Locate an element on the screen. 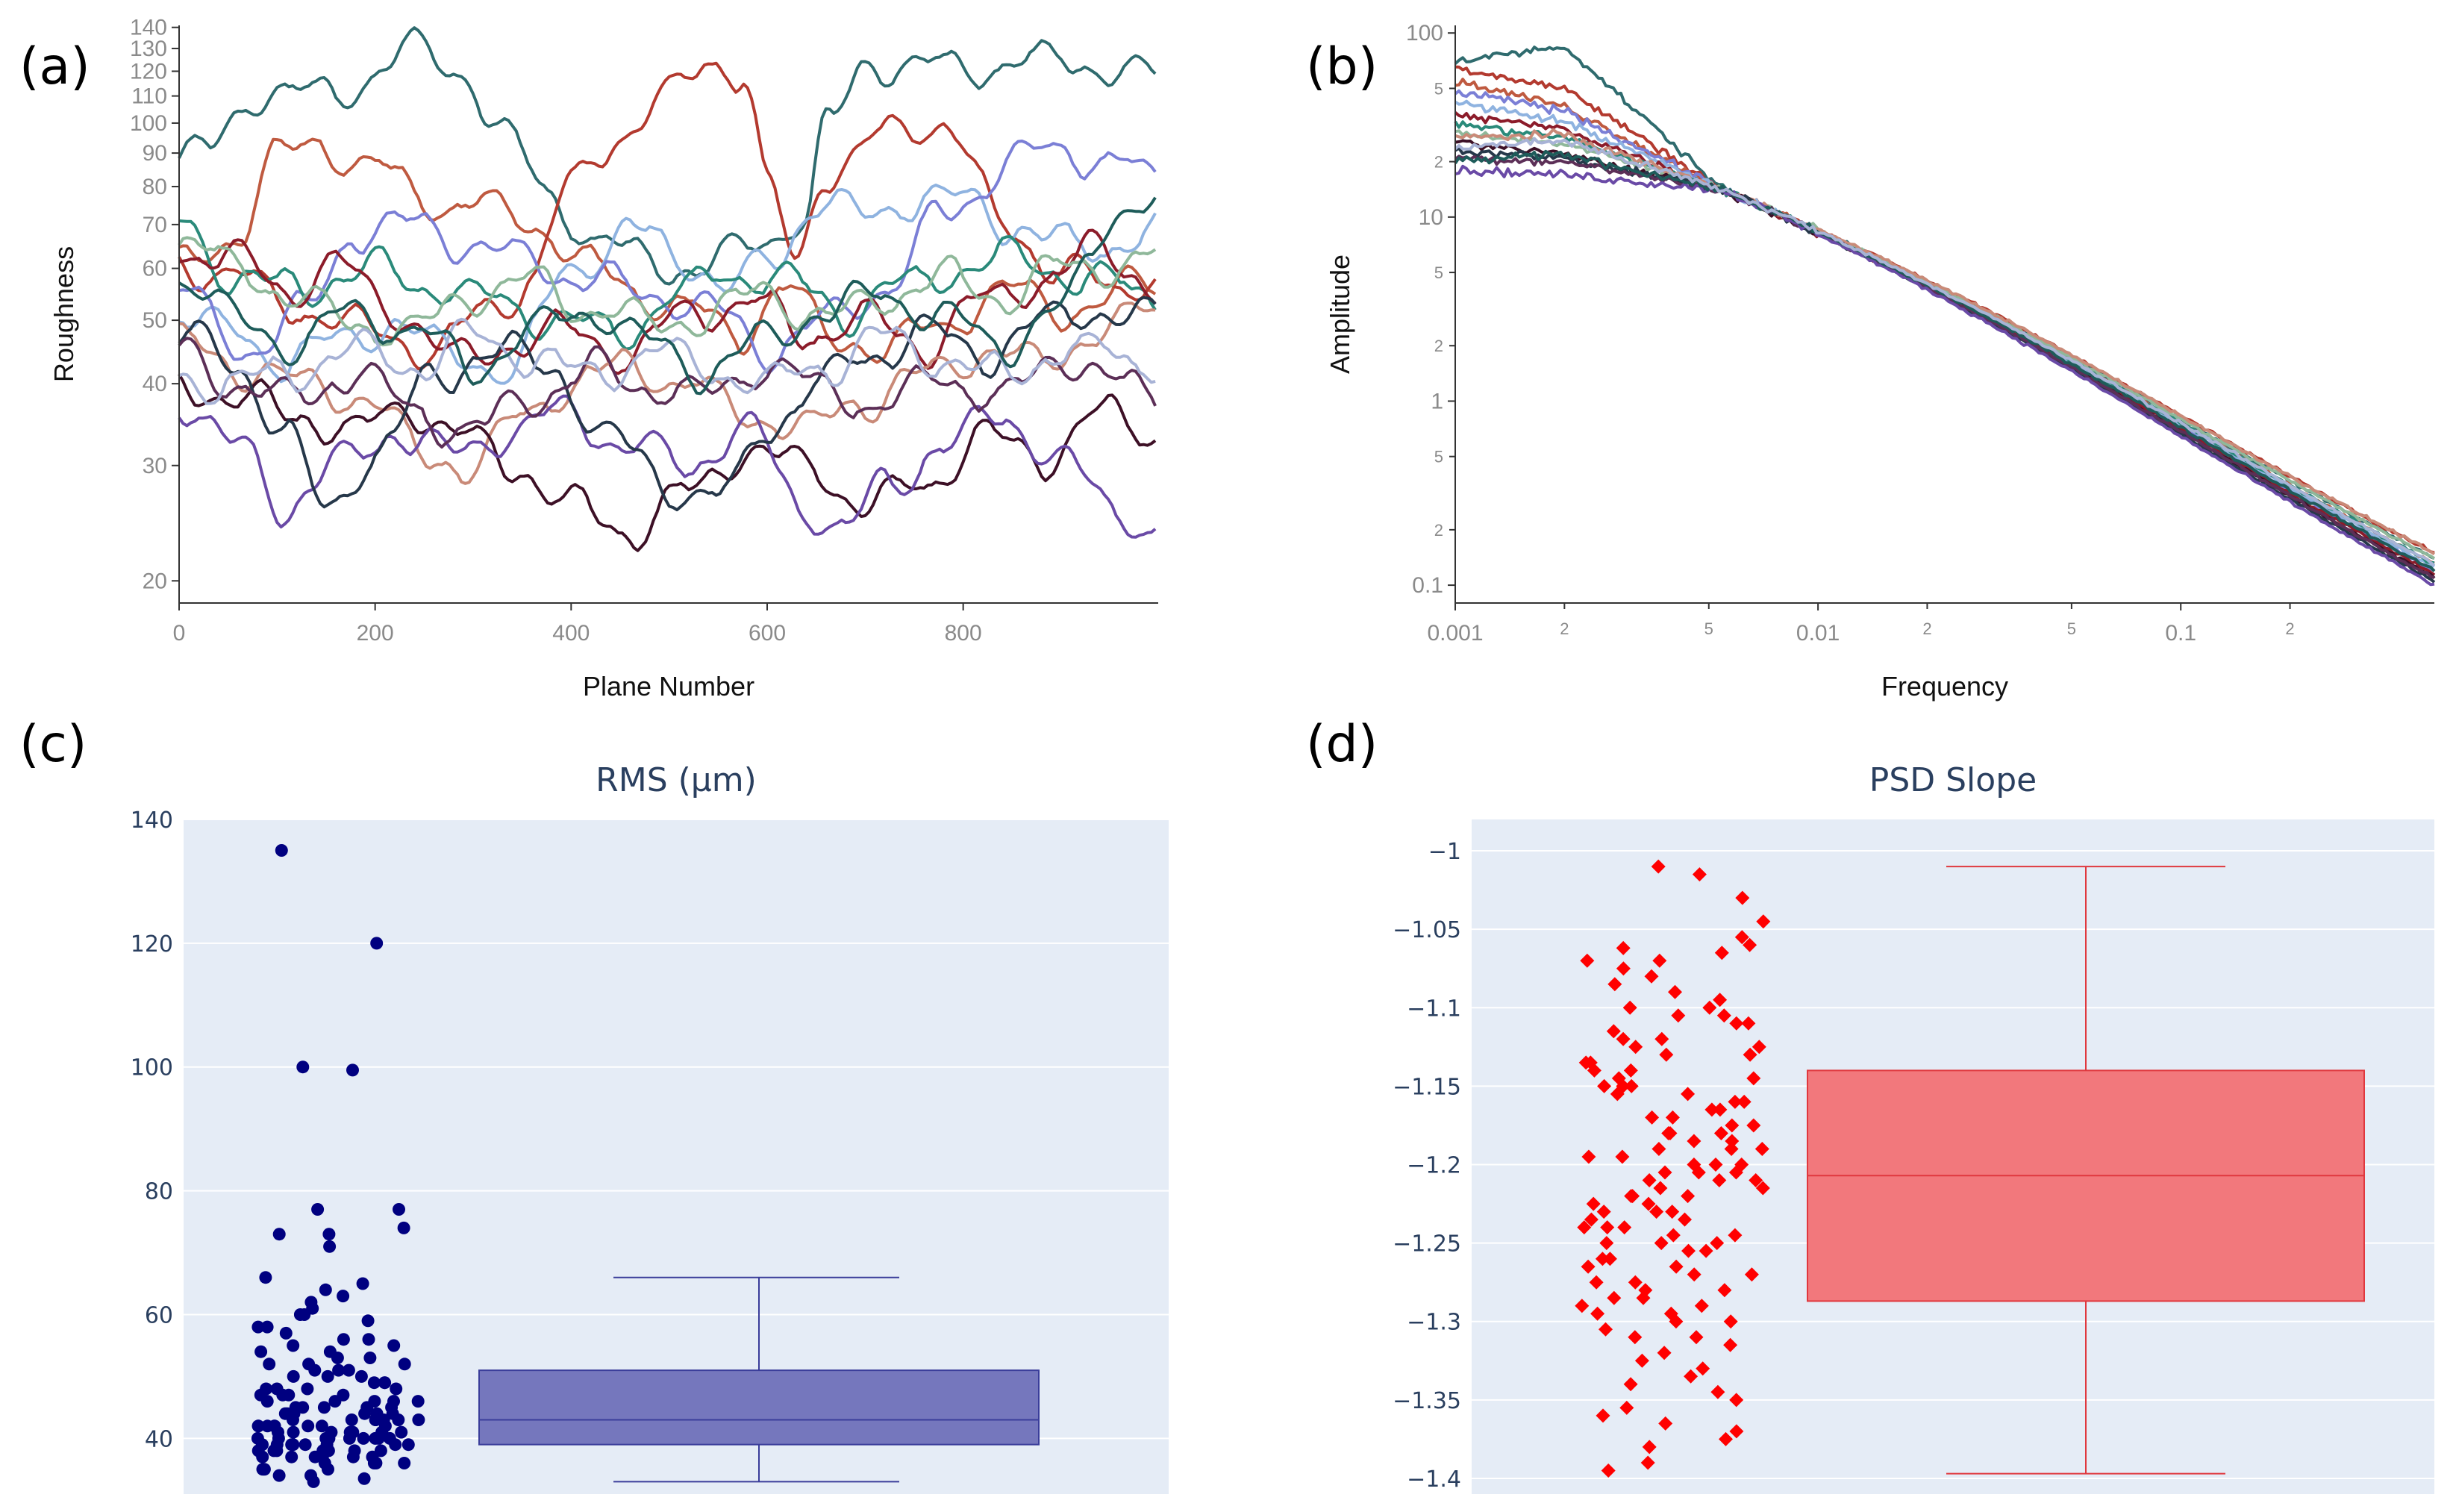 The image size is (2453, 1512). chart-d-box is located at coordinates (2086, 1170).